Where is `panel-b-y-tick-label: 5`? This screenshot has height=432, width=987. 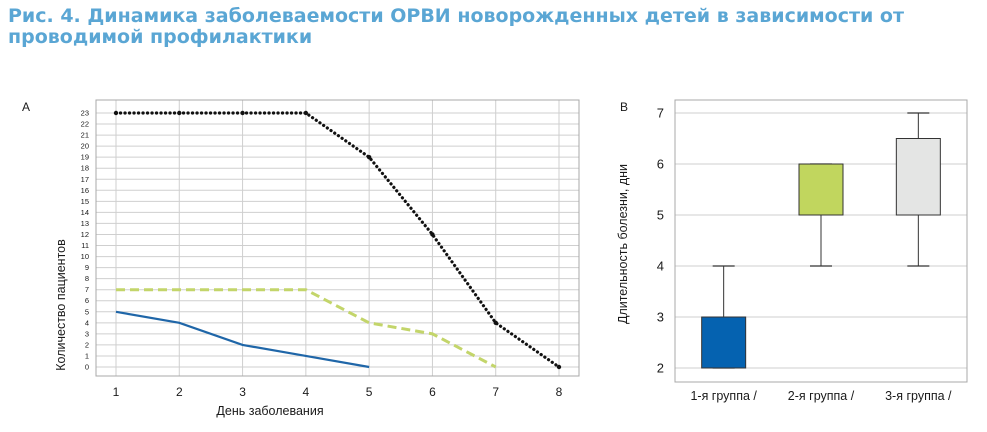 panel-b-y-tick-label: 5 is located at coordinates (660, 215).